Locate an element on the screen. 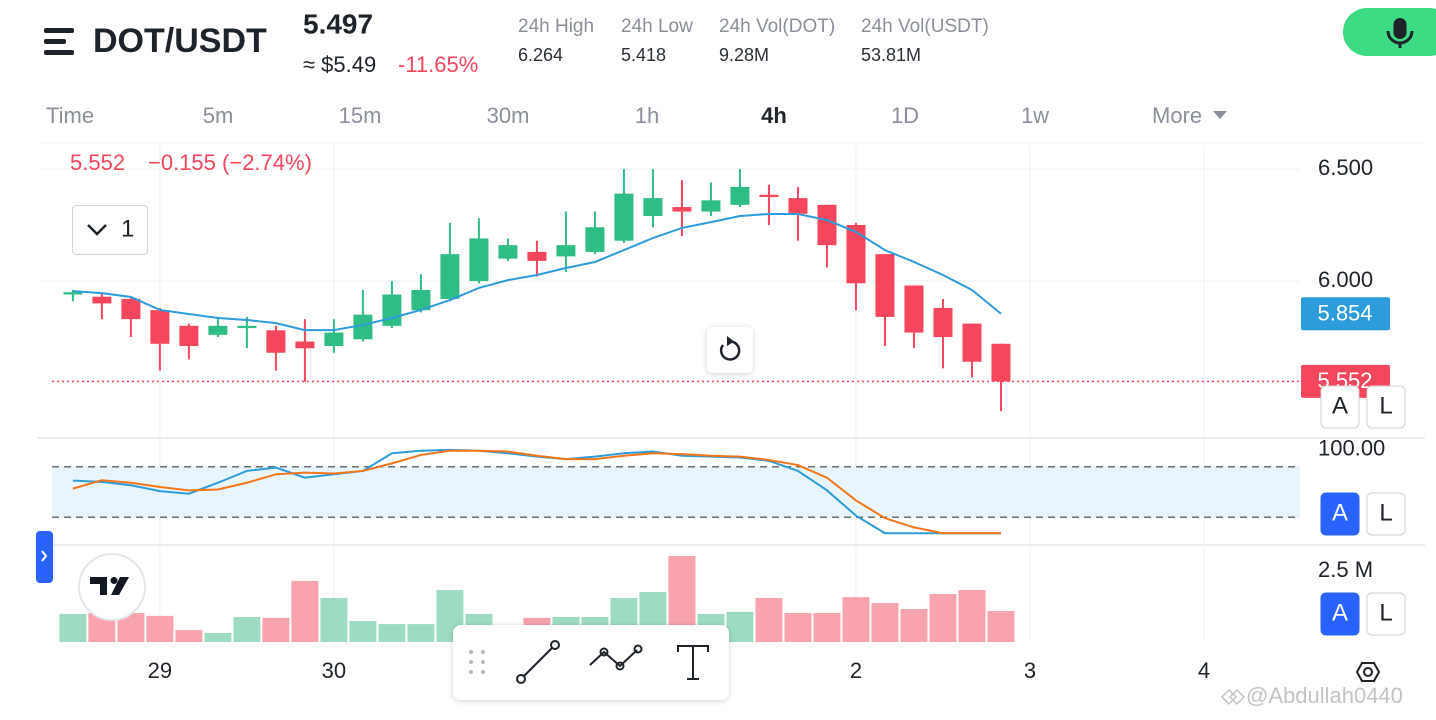 This screenshot has height=720, width=1436. stat-label: 24h Vol(DOT) is located at coordinates (777, 26).